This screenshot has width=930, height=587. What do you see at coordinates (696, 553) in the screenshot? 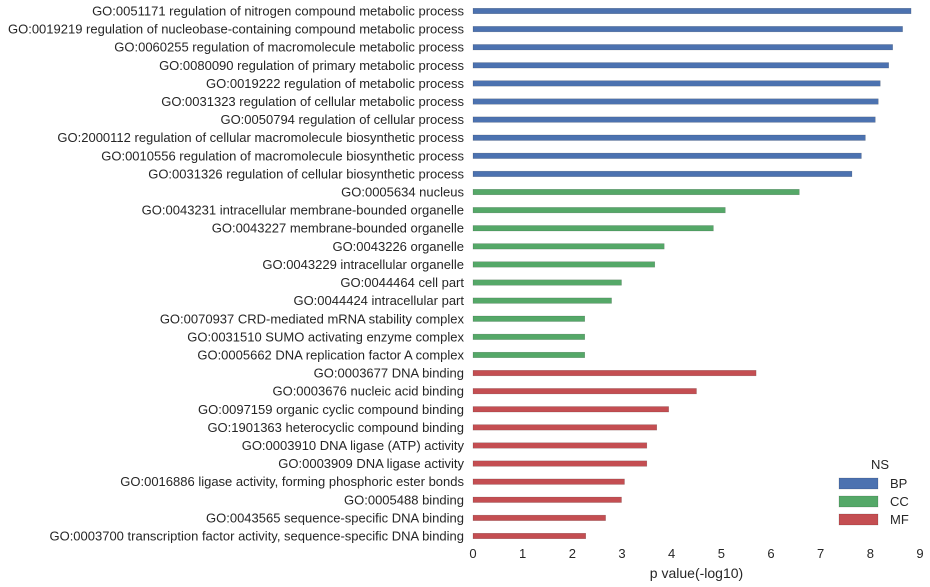
I see `x-axis: 0 1 2 3 4 5 6 7 8 9` at bounding box center [696, 553].